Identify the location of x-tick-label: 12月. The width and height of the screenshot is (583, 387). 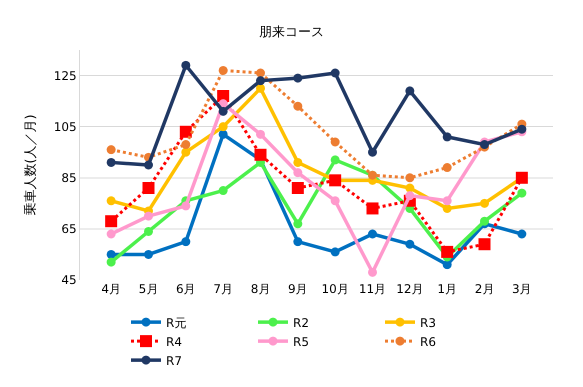
(410, 289).